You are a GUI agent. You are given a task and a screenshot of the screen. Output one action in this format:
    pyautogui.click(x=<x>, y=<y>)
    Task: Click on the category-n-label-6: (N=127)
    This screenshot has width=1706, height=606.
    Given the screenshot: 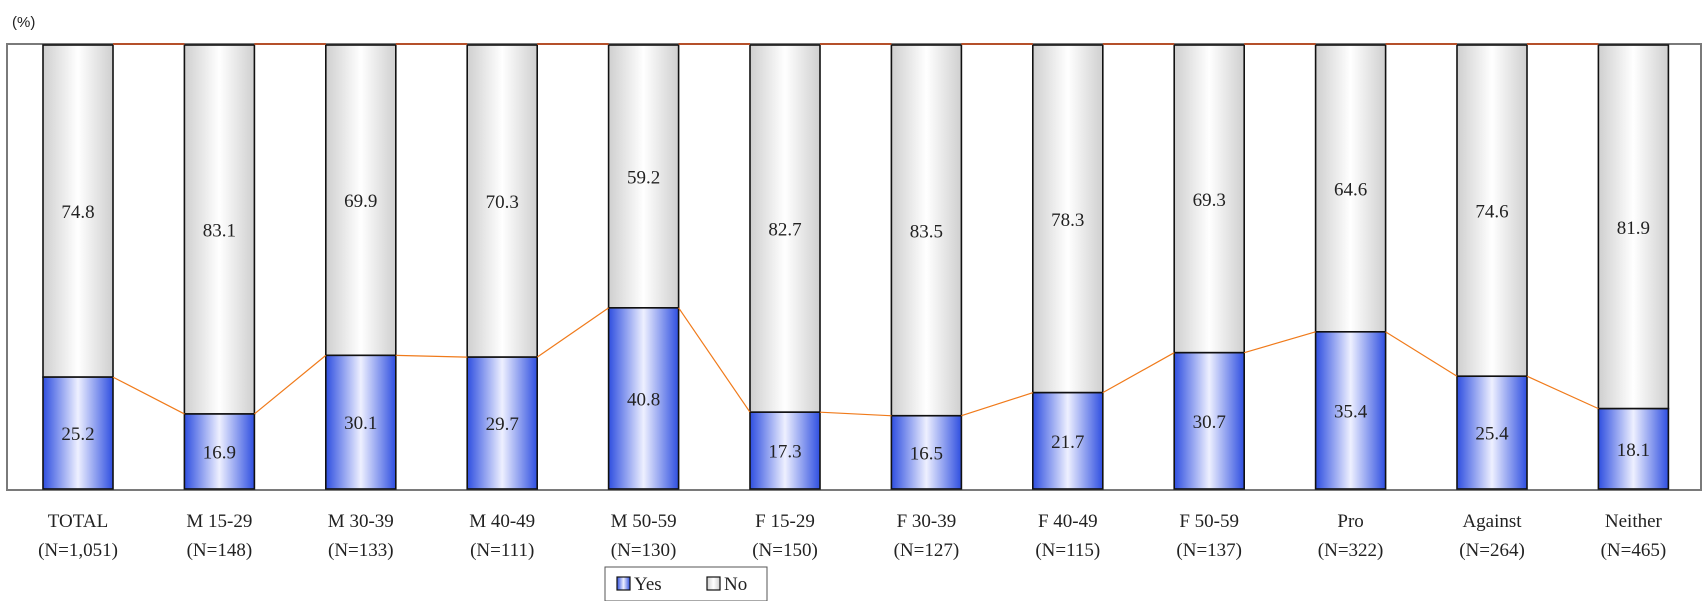 What is the action you would take?
    pyautogui.click(x=927, y=550)
    